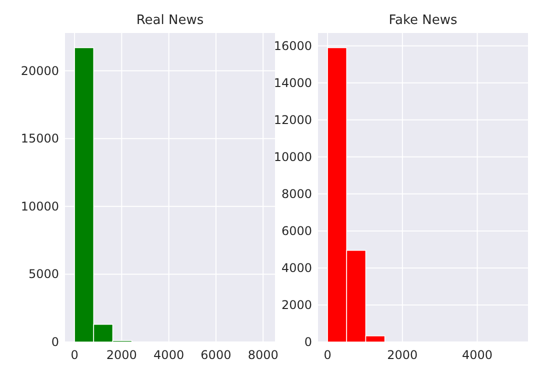 Image resolution: width=538 pixels, height=374 pixels. Describe the element at coordinates (39, 71) in the screenshot. I see `y-tick-label: 20000` at that location.